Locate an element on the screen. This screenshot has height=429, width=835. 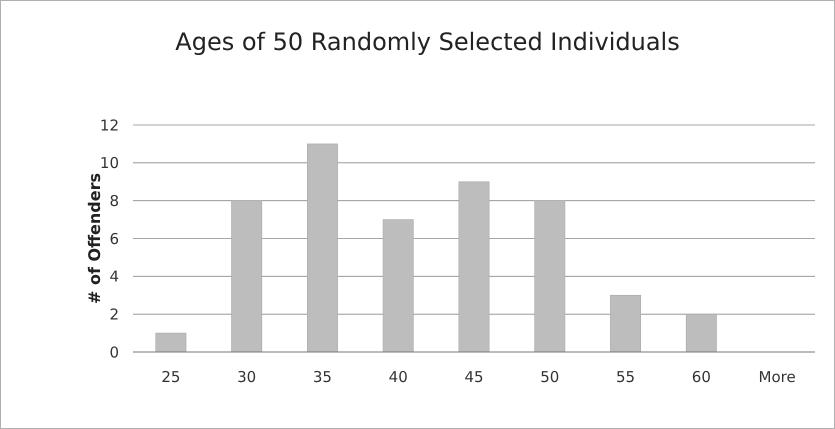
x-tick-label: 60 is located at coordinates (701, 377).